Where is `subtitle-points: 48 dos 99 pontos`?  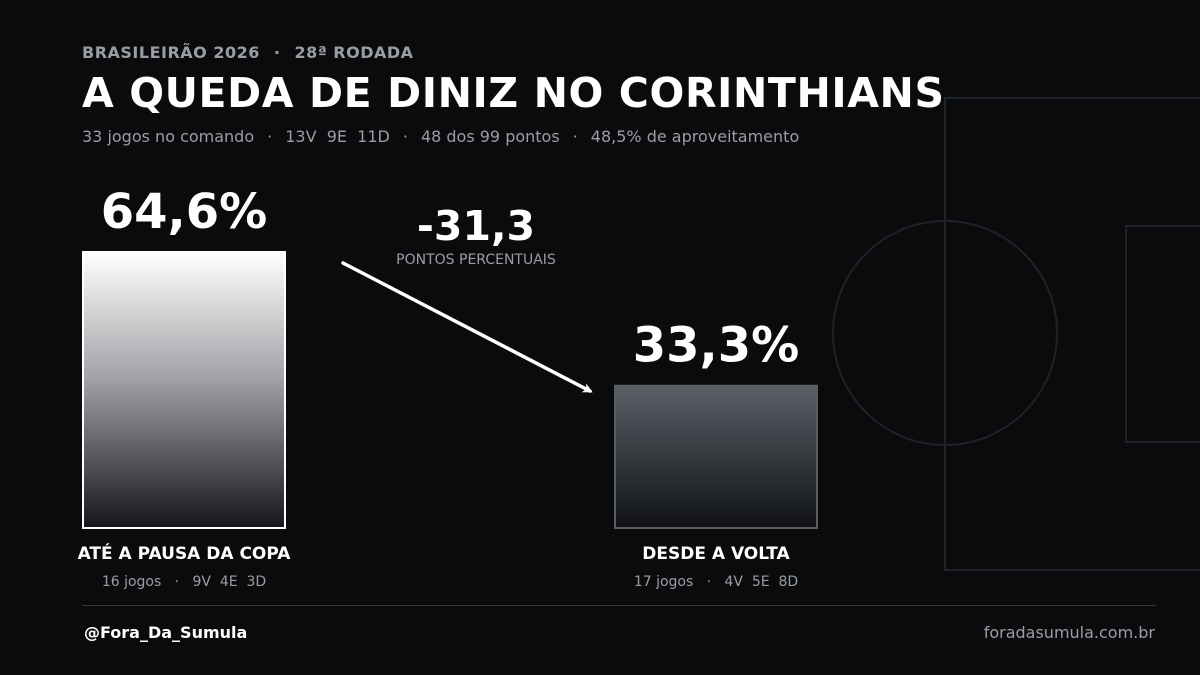 subtitle-points: 48 dos 99 pontos is located at coordinates (490, 136).